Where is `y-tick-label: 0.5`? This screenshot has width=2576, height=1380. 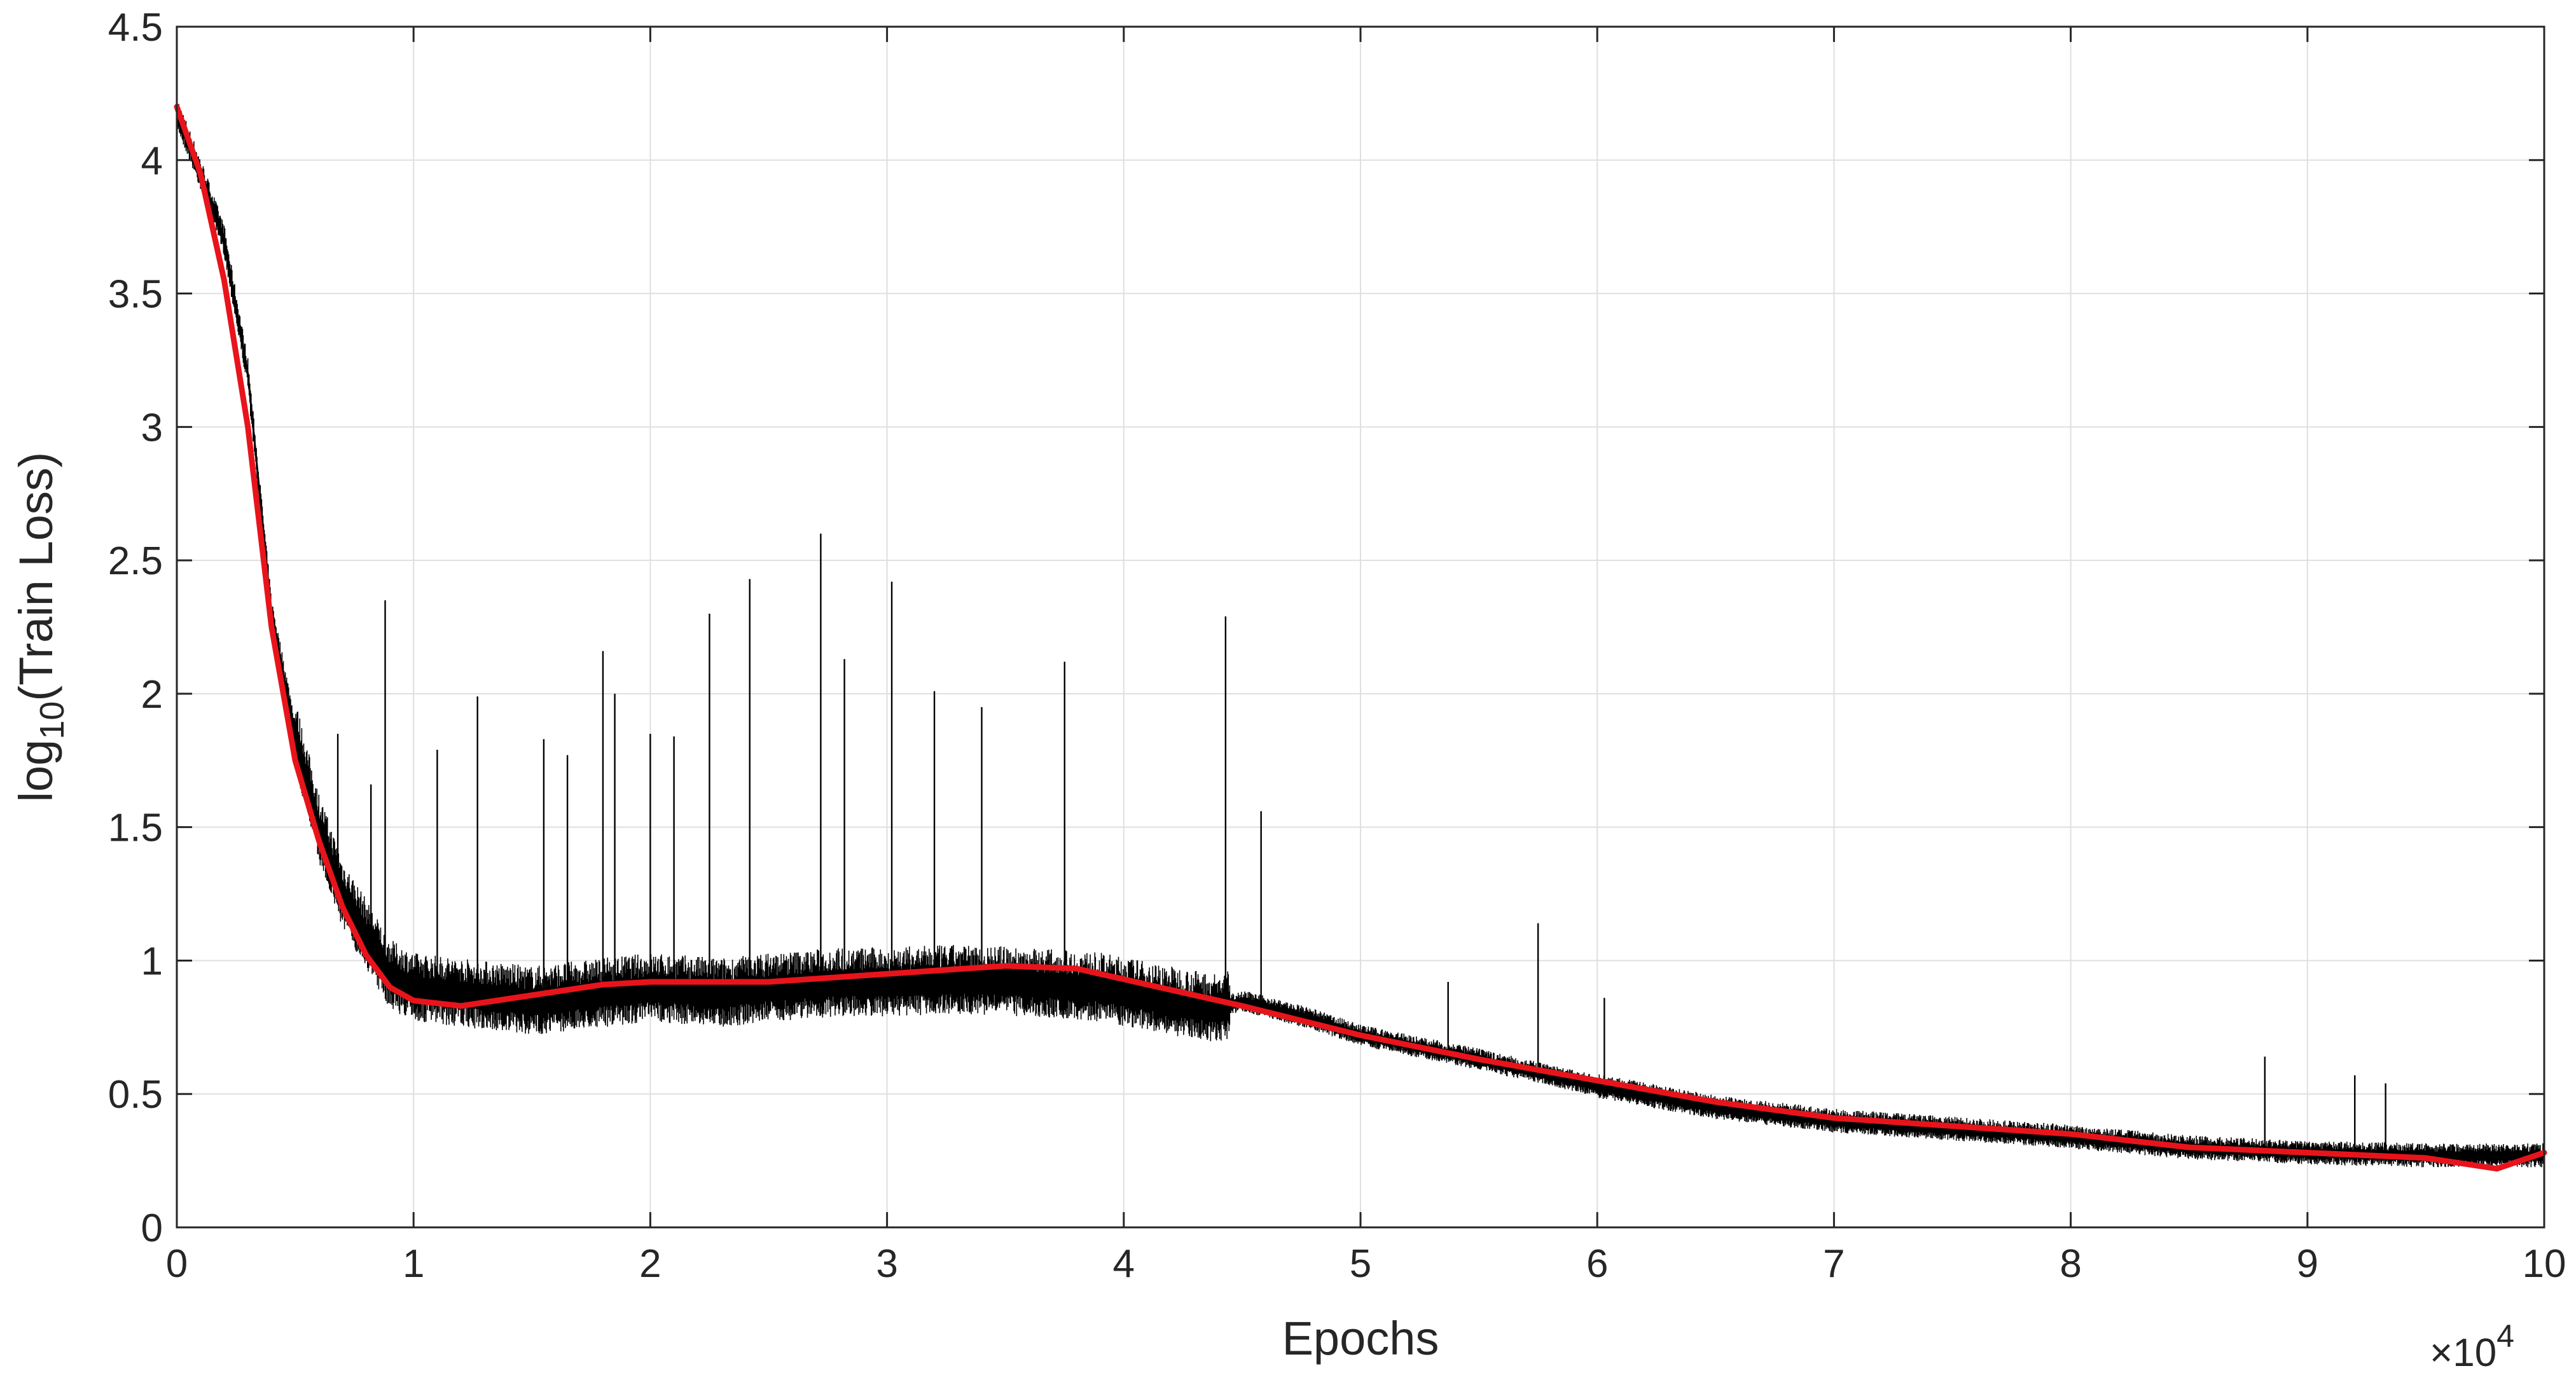
y-tick-label: 0.5 is located at coordinates (135, 1095).